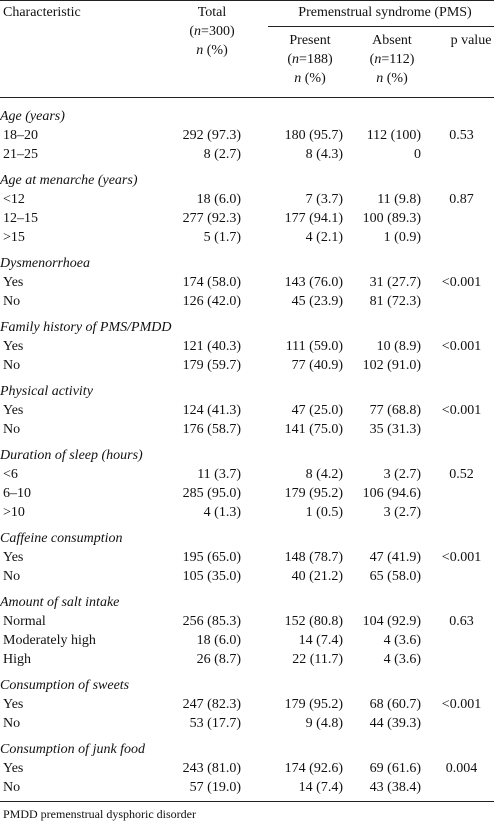 The width and height of the screenshot is (494, 838). I want to click on p-value: 0.87, so click(461, 199).